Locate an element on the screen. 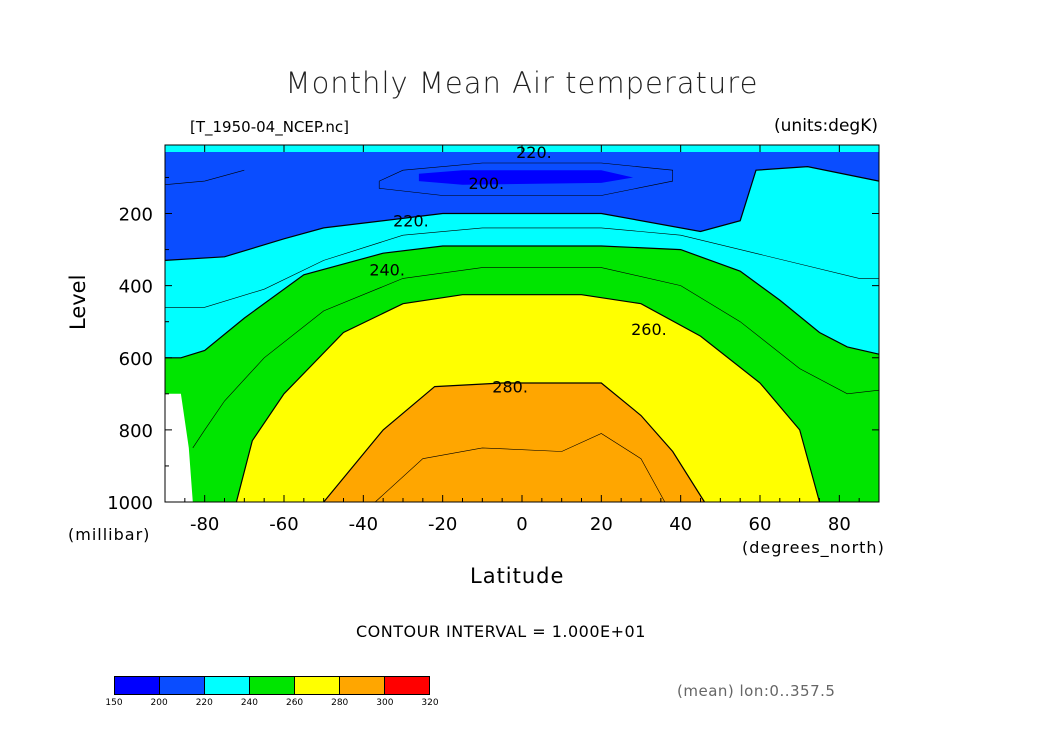 Image resolution: width=1044 pixels, height=739 pixels. contour-label-3: 240. is located at coordinates (387, 269).